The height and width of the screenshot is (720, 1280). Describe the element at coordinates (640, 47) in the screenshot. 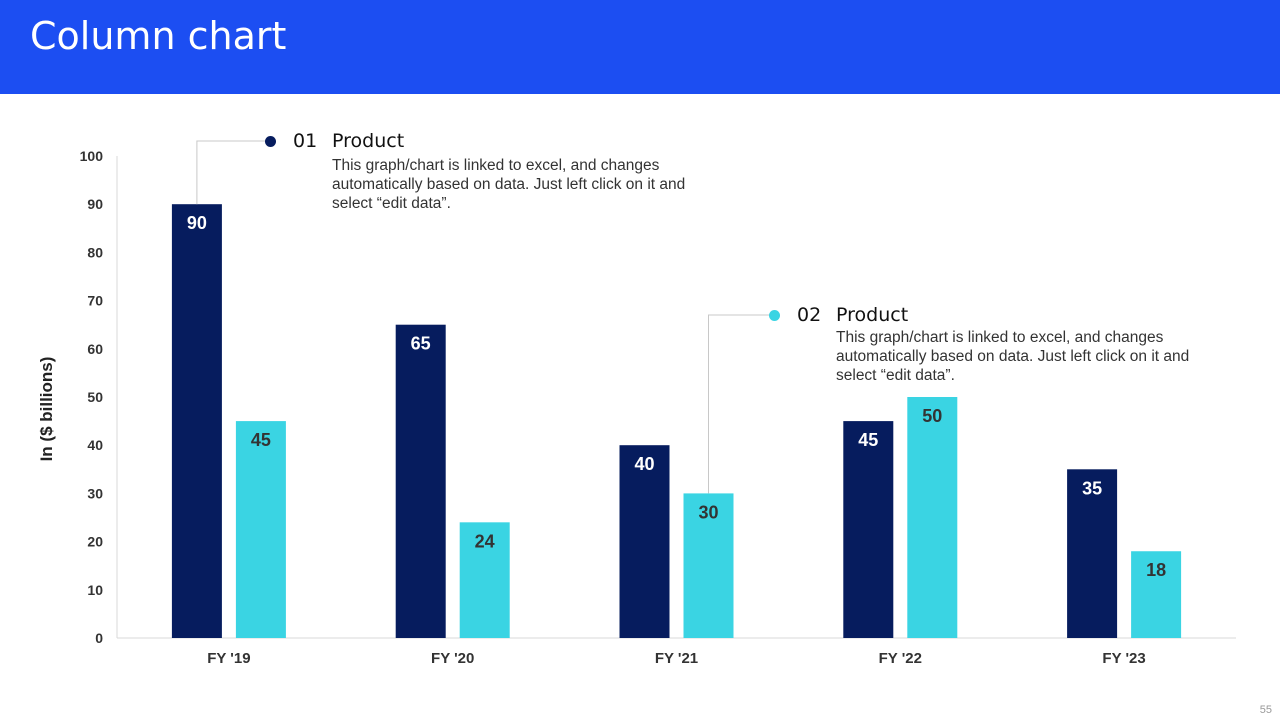

I see `title-bar: Column chart` at that location.